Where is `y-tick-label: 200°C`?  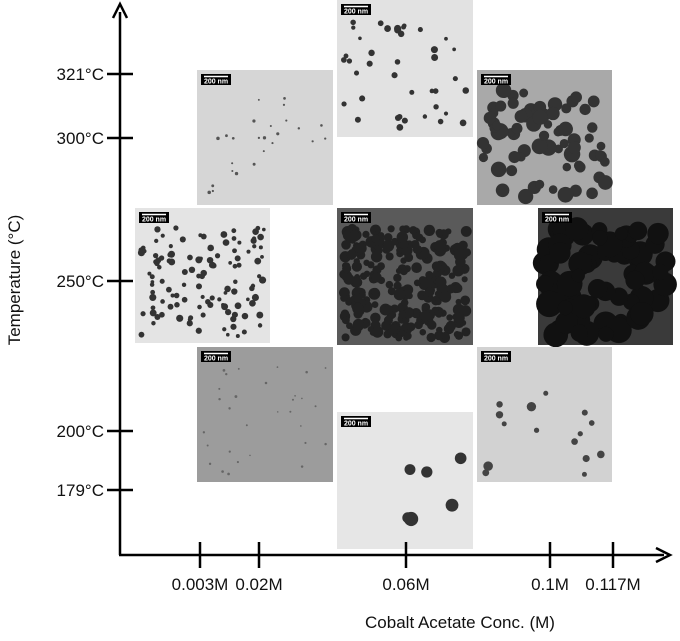
y-tick-label: 200°C is located at coordinates (80, 431).